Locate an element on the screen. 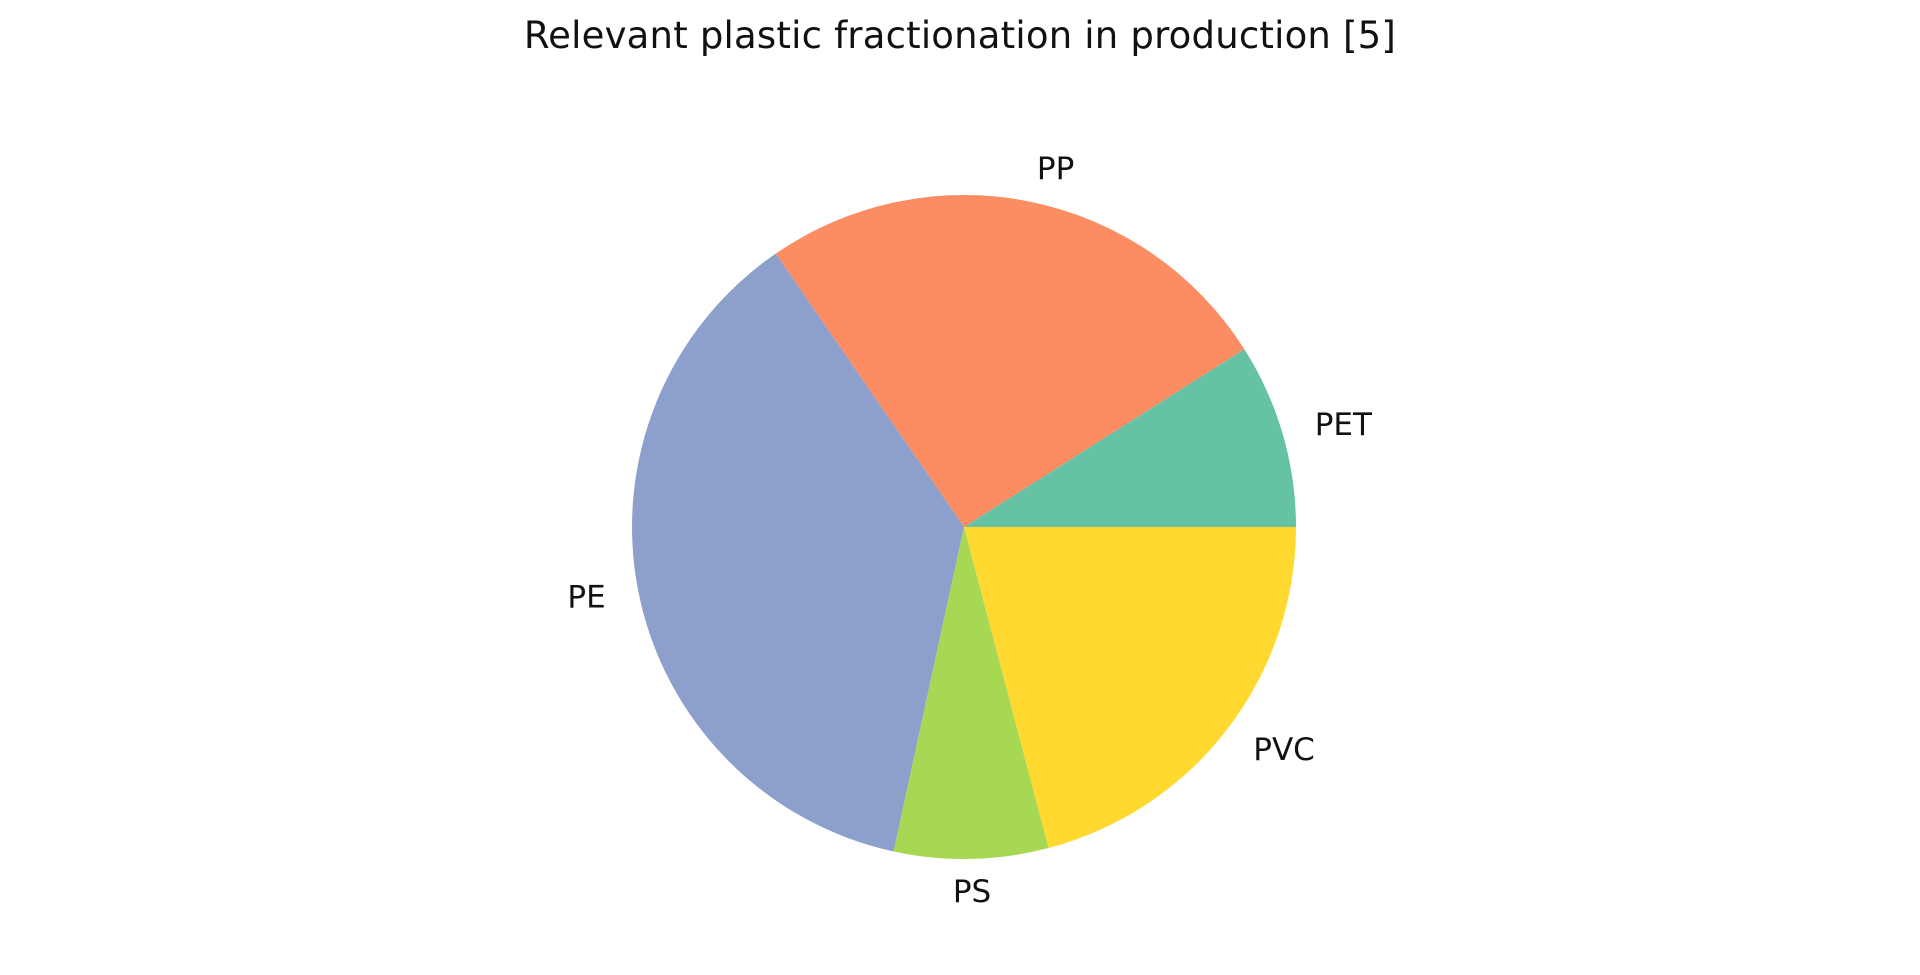 The height and width of the screenshot is (975, 1920). pie-slice-pp is located at coordinates (1010, 361).